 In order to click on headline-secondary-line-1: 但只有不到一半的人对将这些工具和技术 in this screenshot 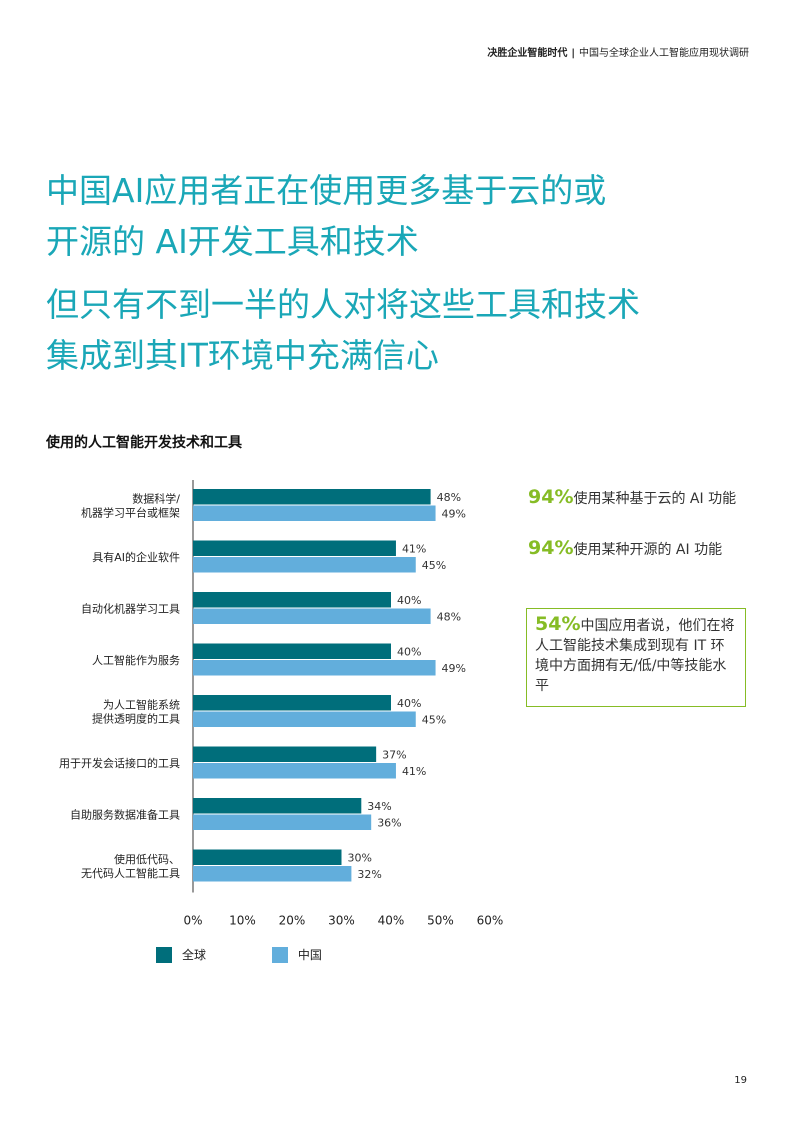, I will do `click(343, 304)`.